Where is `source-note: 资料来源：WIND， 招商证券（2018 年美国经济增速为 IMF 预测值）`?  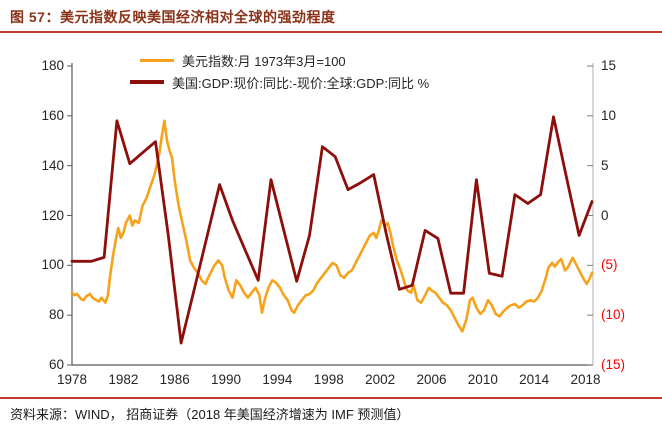 source-note: 资料来源：WIND， 招商证券（2018 年美国经济增速为 IMF 预测值） is located at coordinates (210, 414).